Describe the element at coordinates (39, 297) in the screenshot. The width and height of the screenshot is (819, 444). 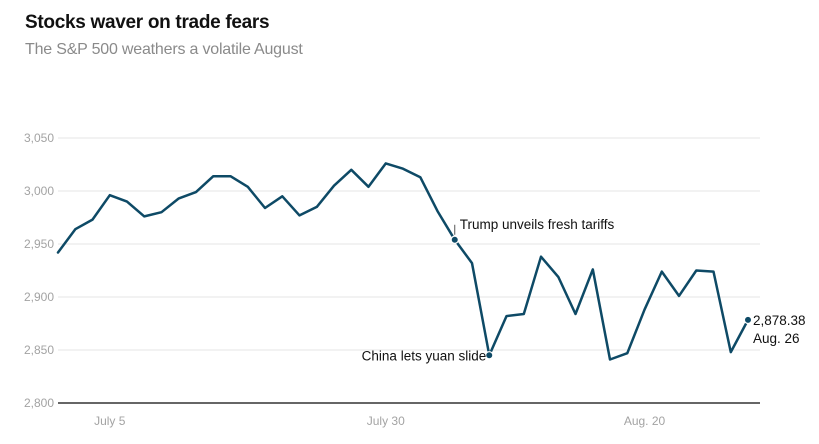
I see `y-tick-label: 2,900` at that location.